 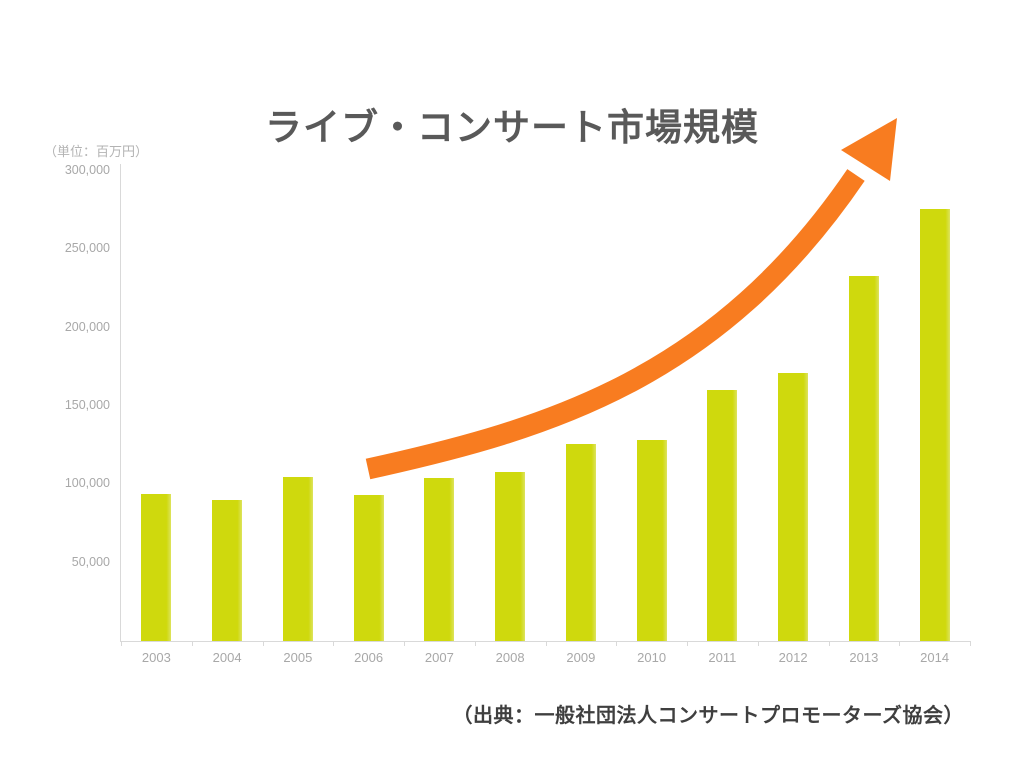 I want to click on bar-2004, so click(x=227, y=570).